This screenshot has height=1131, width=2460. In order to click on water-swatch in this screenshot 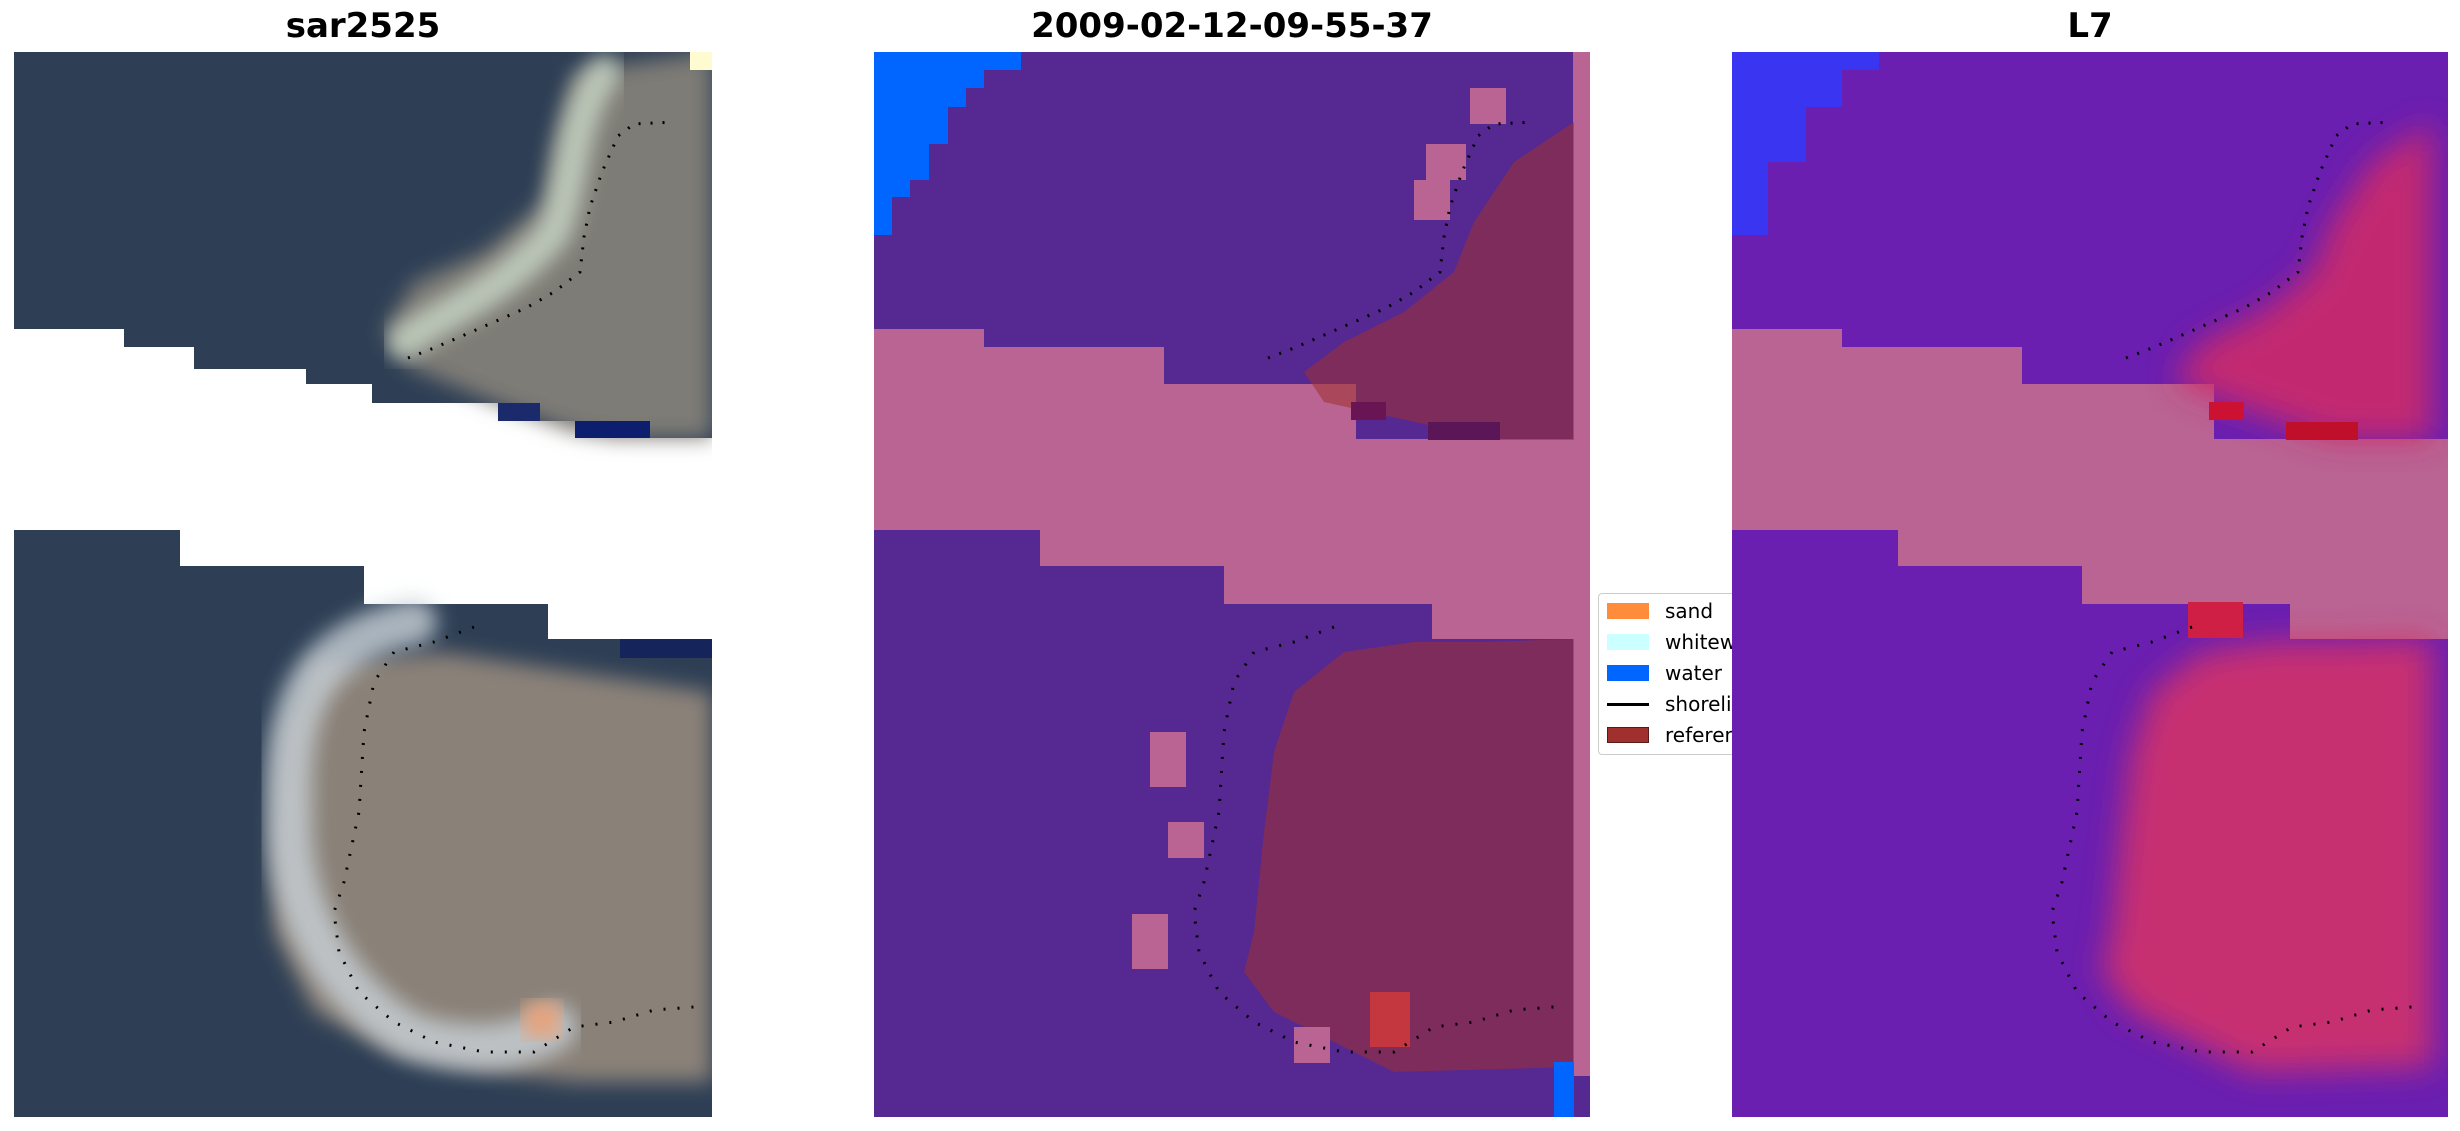, I will do `click(1628, 673)`.